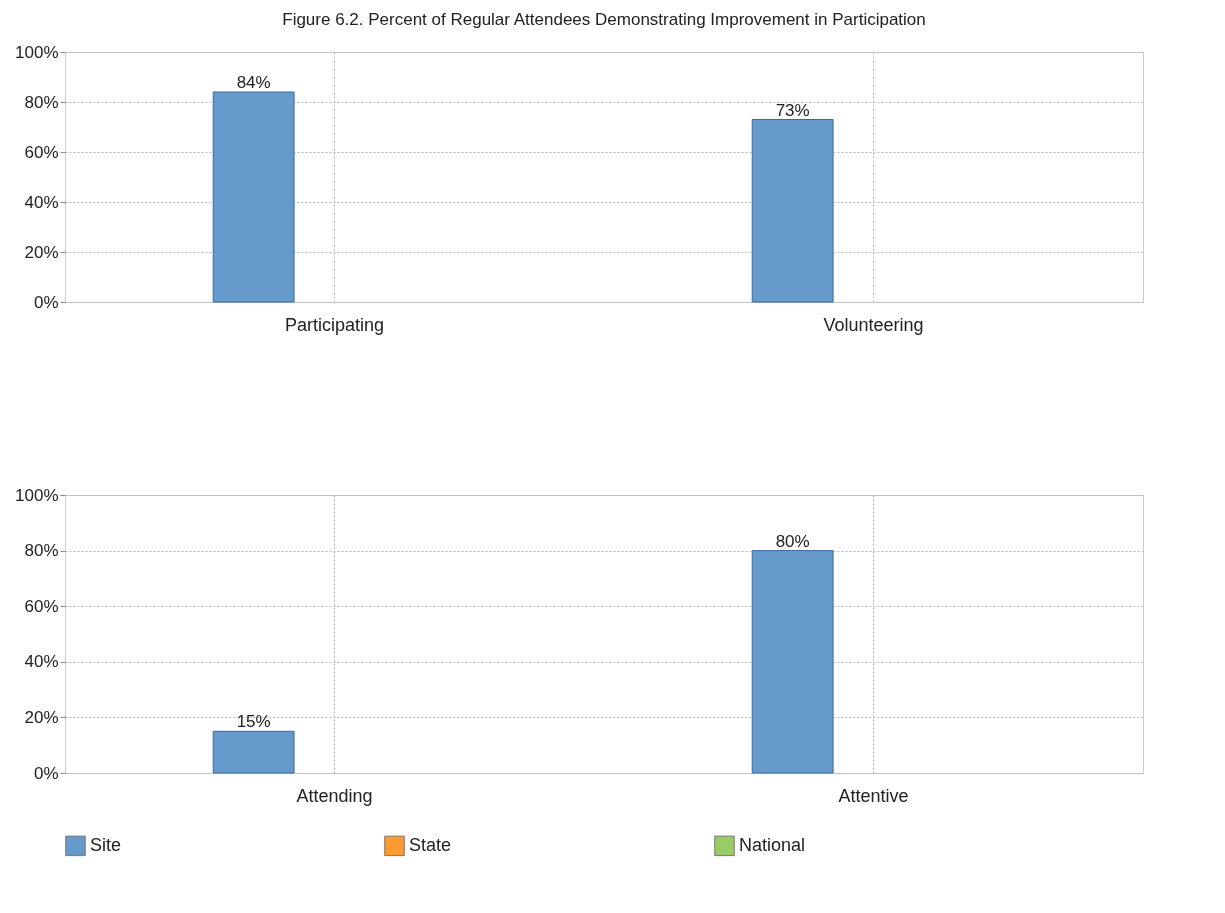 This screenshot has width=1225, height=913. What do you see at coordinates (253, 722) in the screenshot?
I see `data-label: 15%` at bounding box center [253, 722].